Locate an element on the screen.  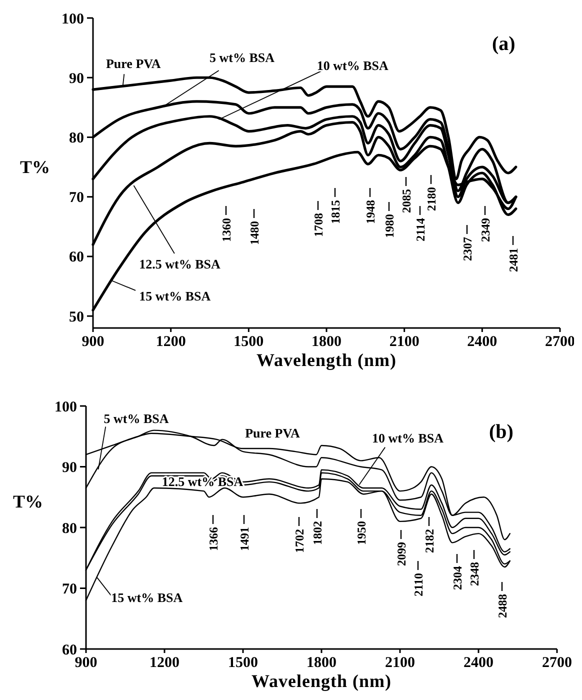
annotation: 2348 is located at coordinates (475, 574).